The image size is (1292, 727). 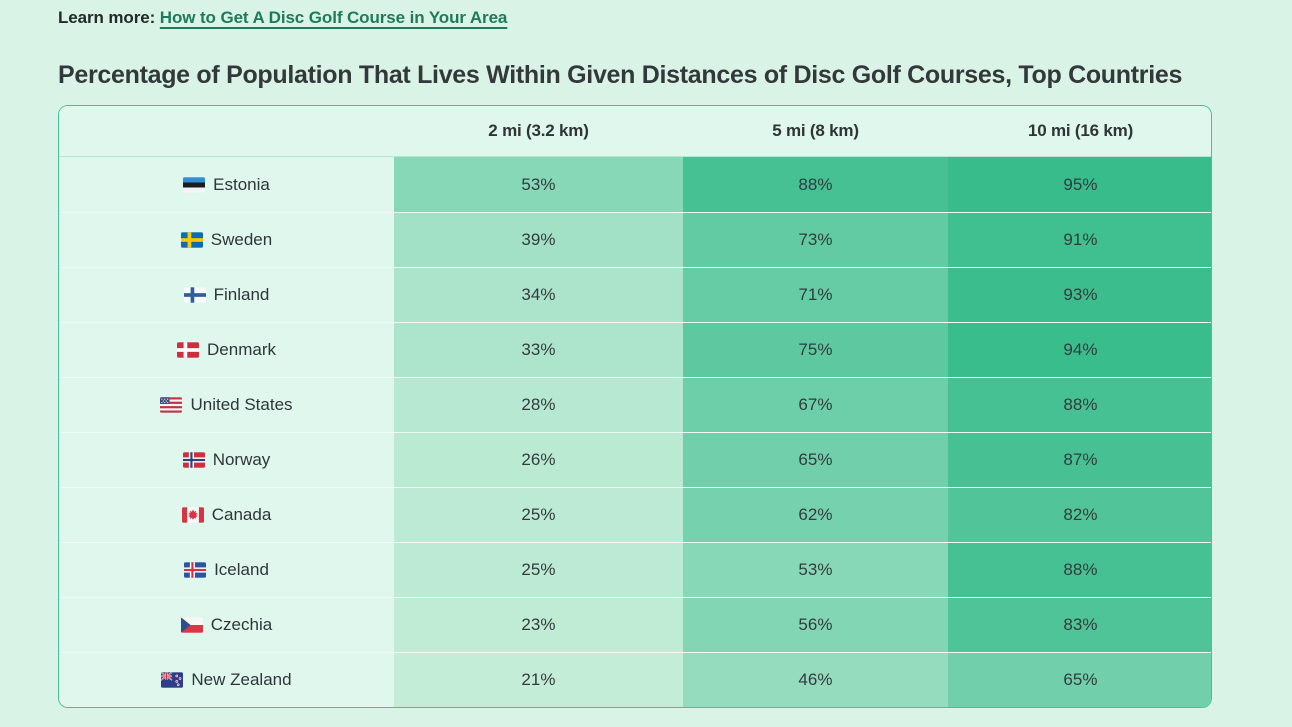 I want to click on country-cell: Norway, so click(x=226, y=460).